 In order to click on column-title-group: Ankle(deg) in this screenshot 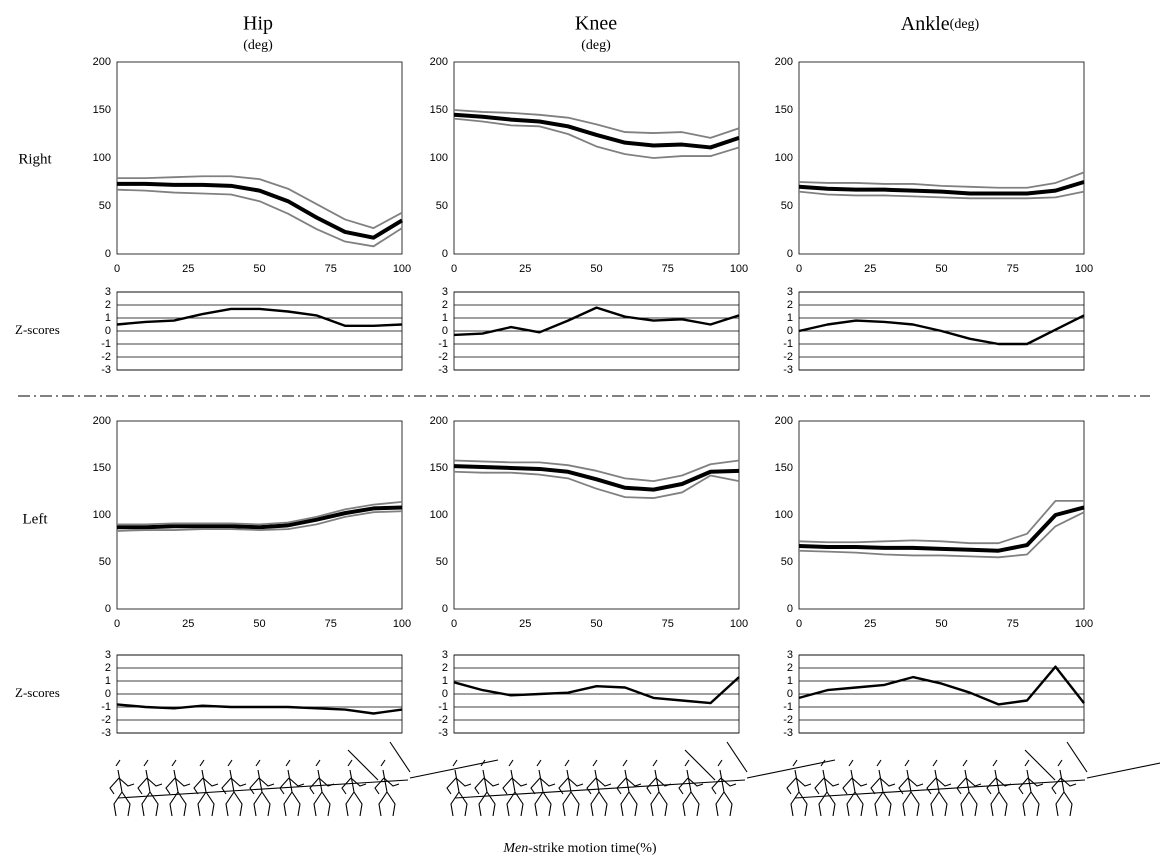, I will do `click(940, 24)`.